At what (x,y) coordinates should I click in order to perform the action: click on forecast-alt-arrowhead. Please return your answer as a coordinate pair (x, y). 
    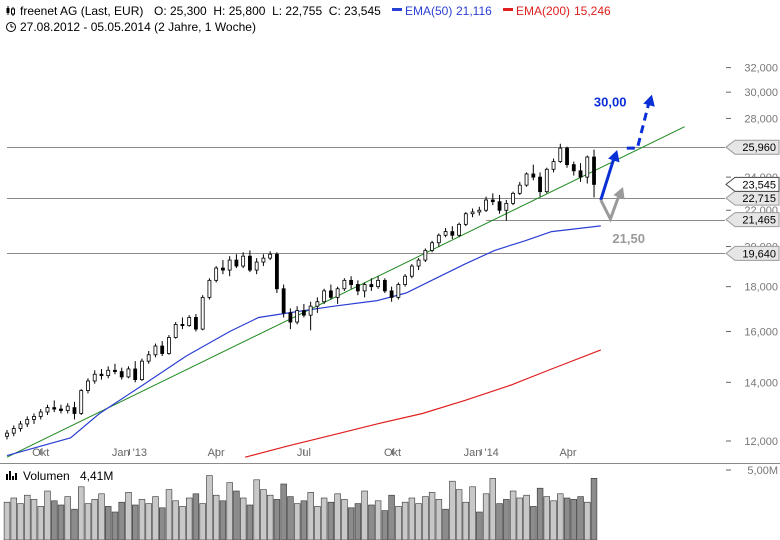
    Looking at the image, I should click on (619, 193).